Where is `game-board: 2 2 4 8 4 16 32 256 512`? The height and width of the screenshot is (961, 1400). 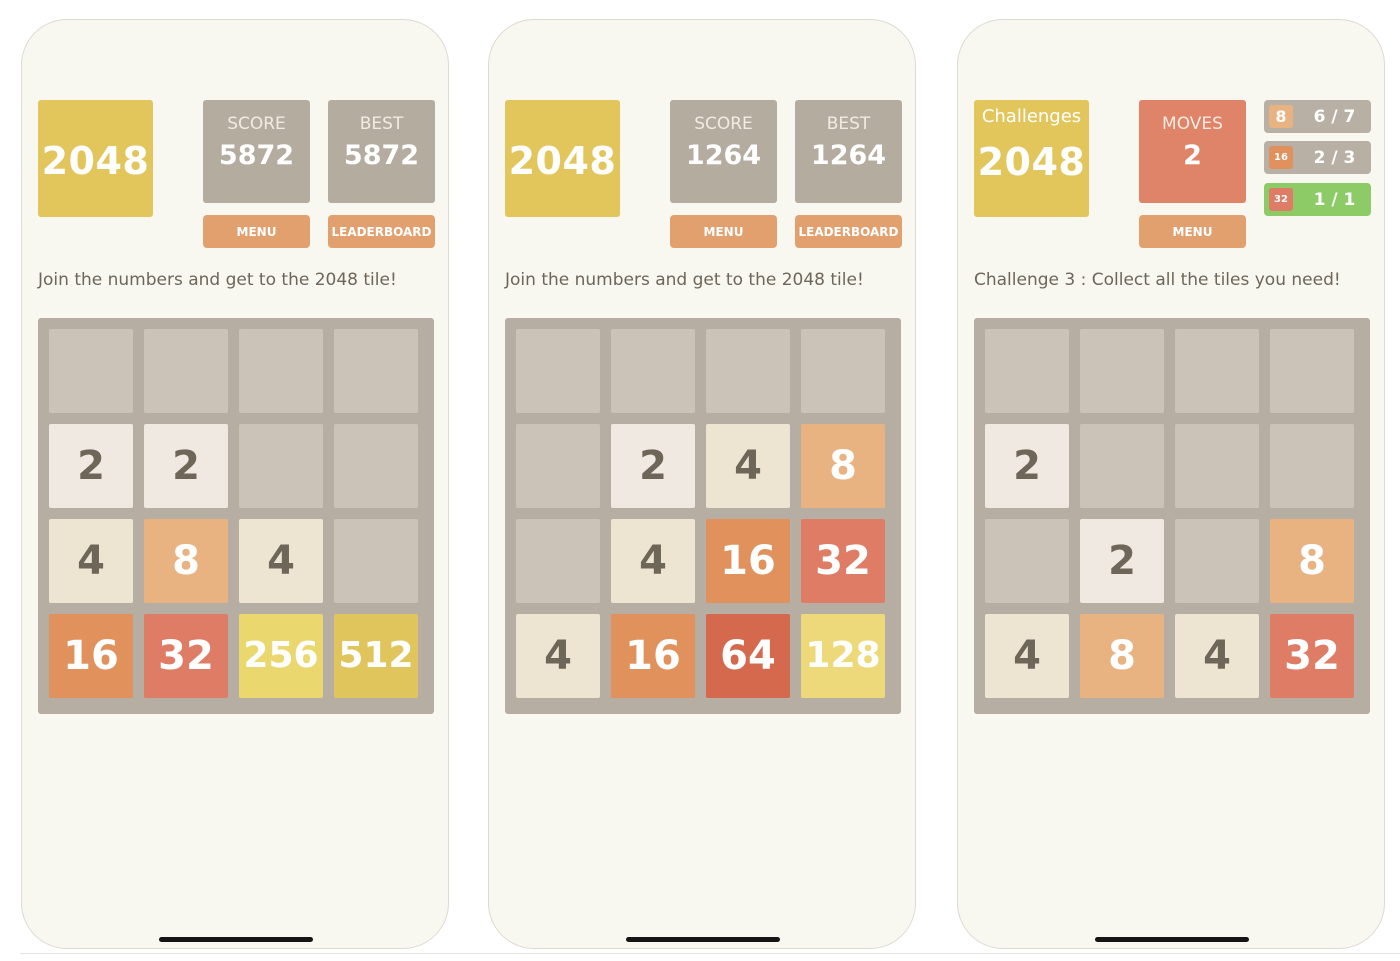 game-board: 2 2 4 8 4 16 32 256 512 is located at coordinates (236, 516).